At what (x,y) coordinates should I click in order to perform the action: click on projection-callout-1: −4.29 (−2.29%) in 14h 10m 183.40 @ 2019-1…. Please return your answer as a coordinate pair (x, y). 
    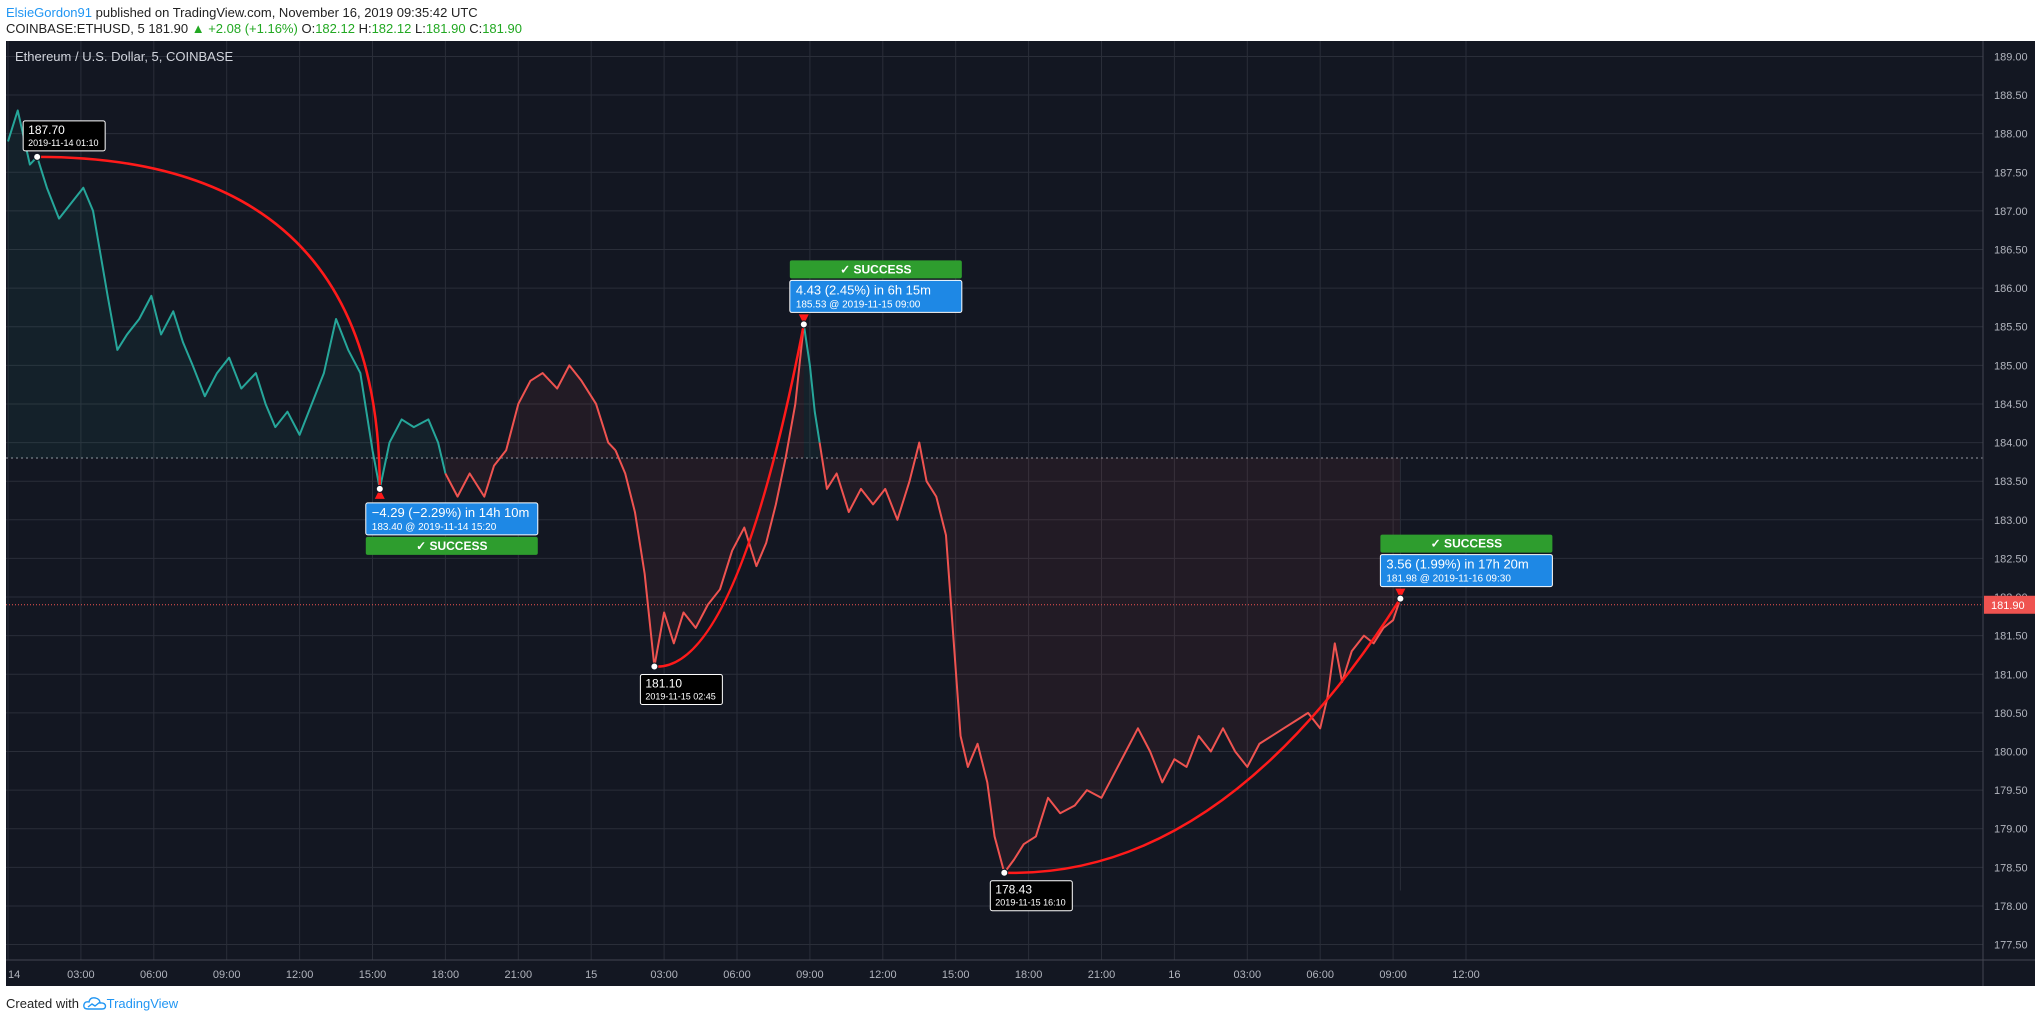
    Looking at the image, I should click on (452, 528).